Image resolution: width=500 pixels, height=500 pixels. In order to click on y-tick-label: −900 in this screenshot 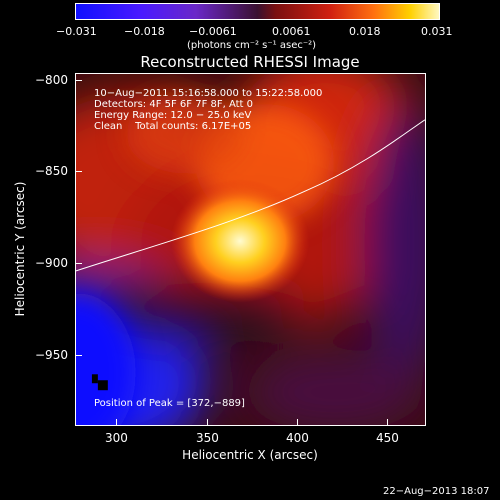, I will do `click(51, 263)`.